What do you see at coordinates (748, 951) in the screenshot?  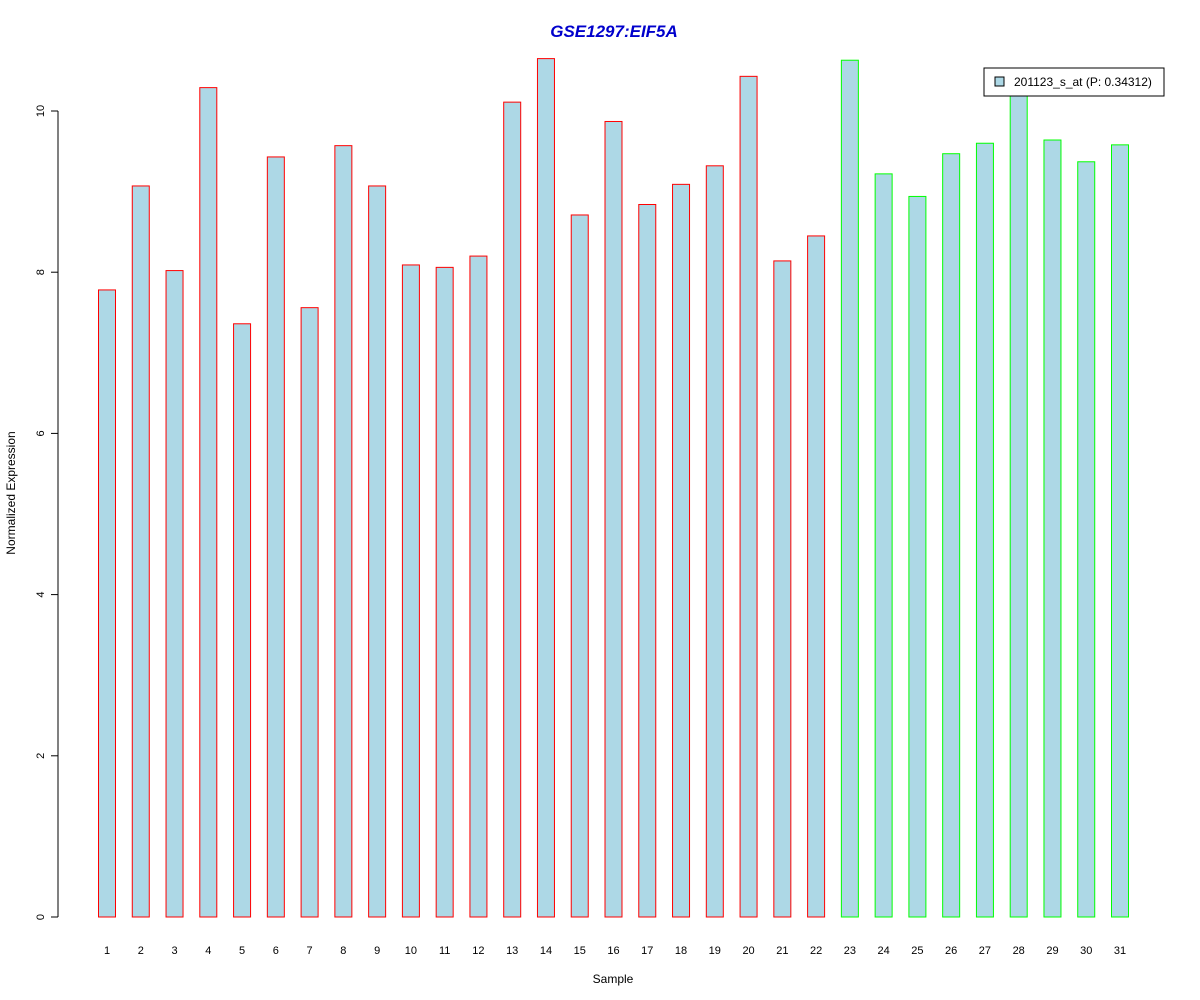 I see `x-tick-label: 20` at bounding box center [748, 951].